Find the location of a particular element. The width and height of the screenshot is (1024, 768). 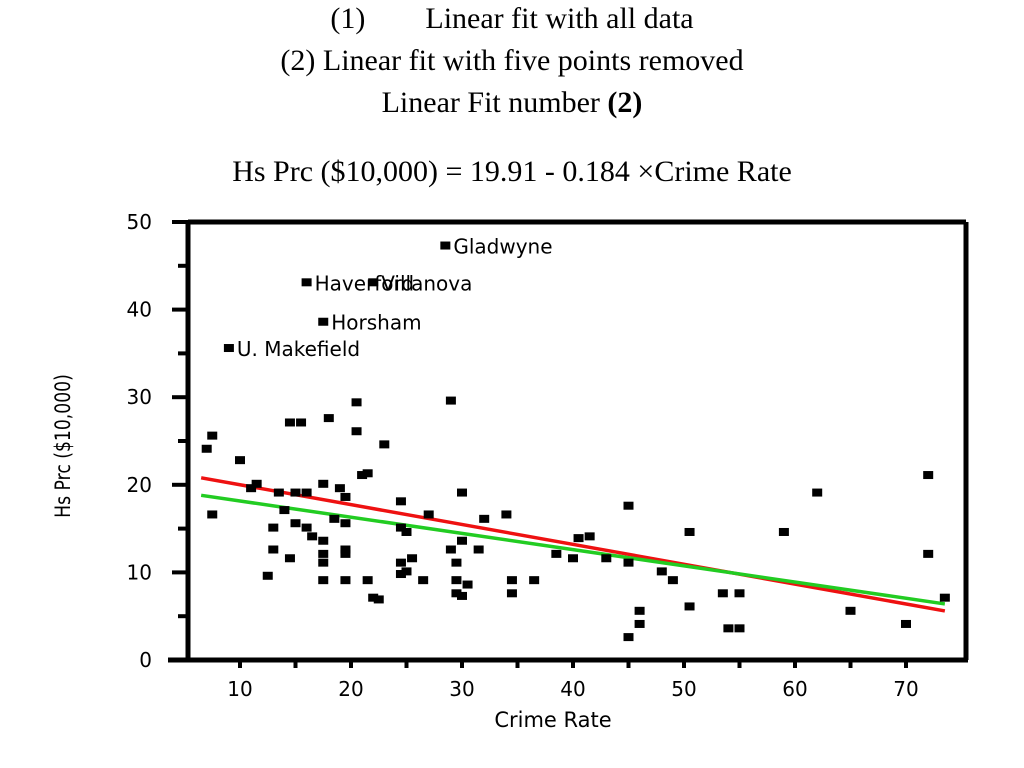

point-label: U. Makefield is located at coordinates (298, 349).